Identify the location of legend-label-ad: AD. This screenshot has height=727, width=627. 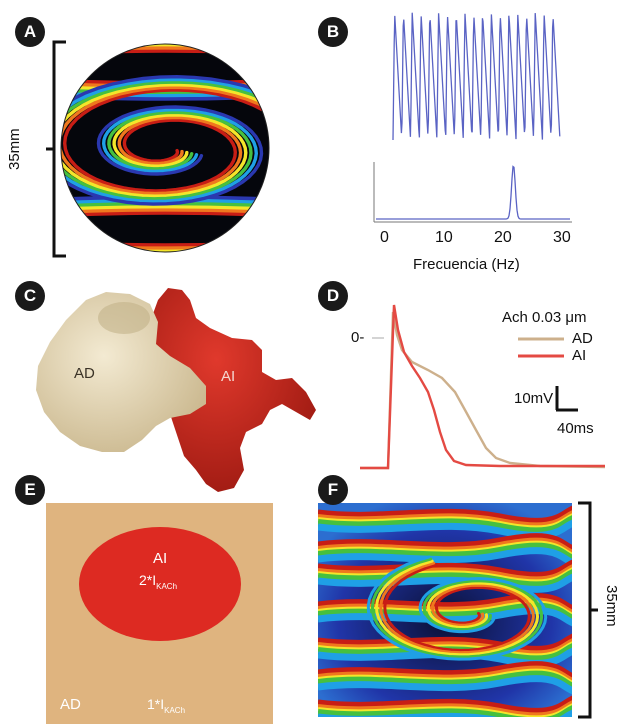
(582, 338).